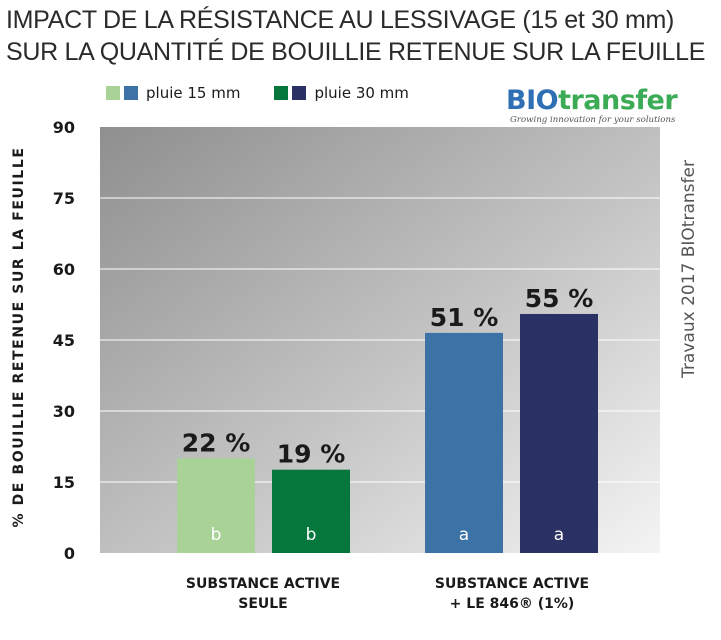  Describe the element at coordinates (361, 93) in the screenshot. I see `legend-label-30mm: pluie 30 mm` at that location.